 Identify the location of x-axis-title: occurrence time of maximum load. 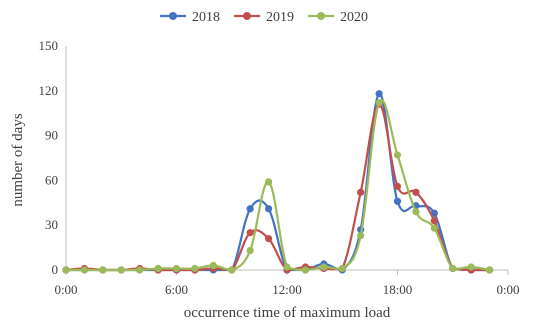
(287, 313).